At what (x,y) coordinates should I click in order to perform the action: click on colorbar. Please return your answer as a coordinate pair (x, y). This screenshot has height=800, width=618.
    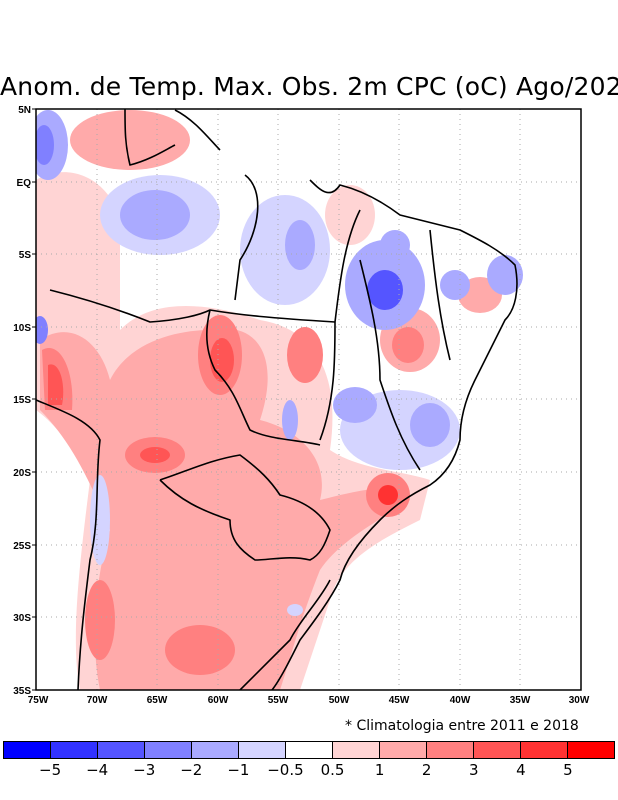
    Looking at the image, I should click on (309, 750).